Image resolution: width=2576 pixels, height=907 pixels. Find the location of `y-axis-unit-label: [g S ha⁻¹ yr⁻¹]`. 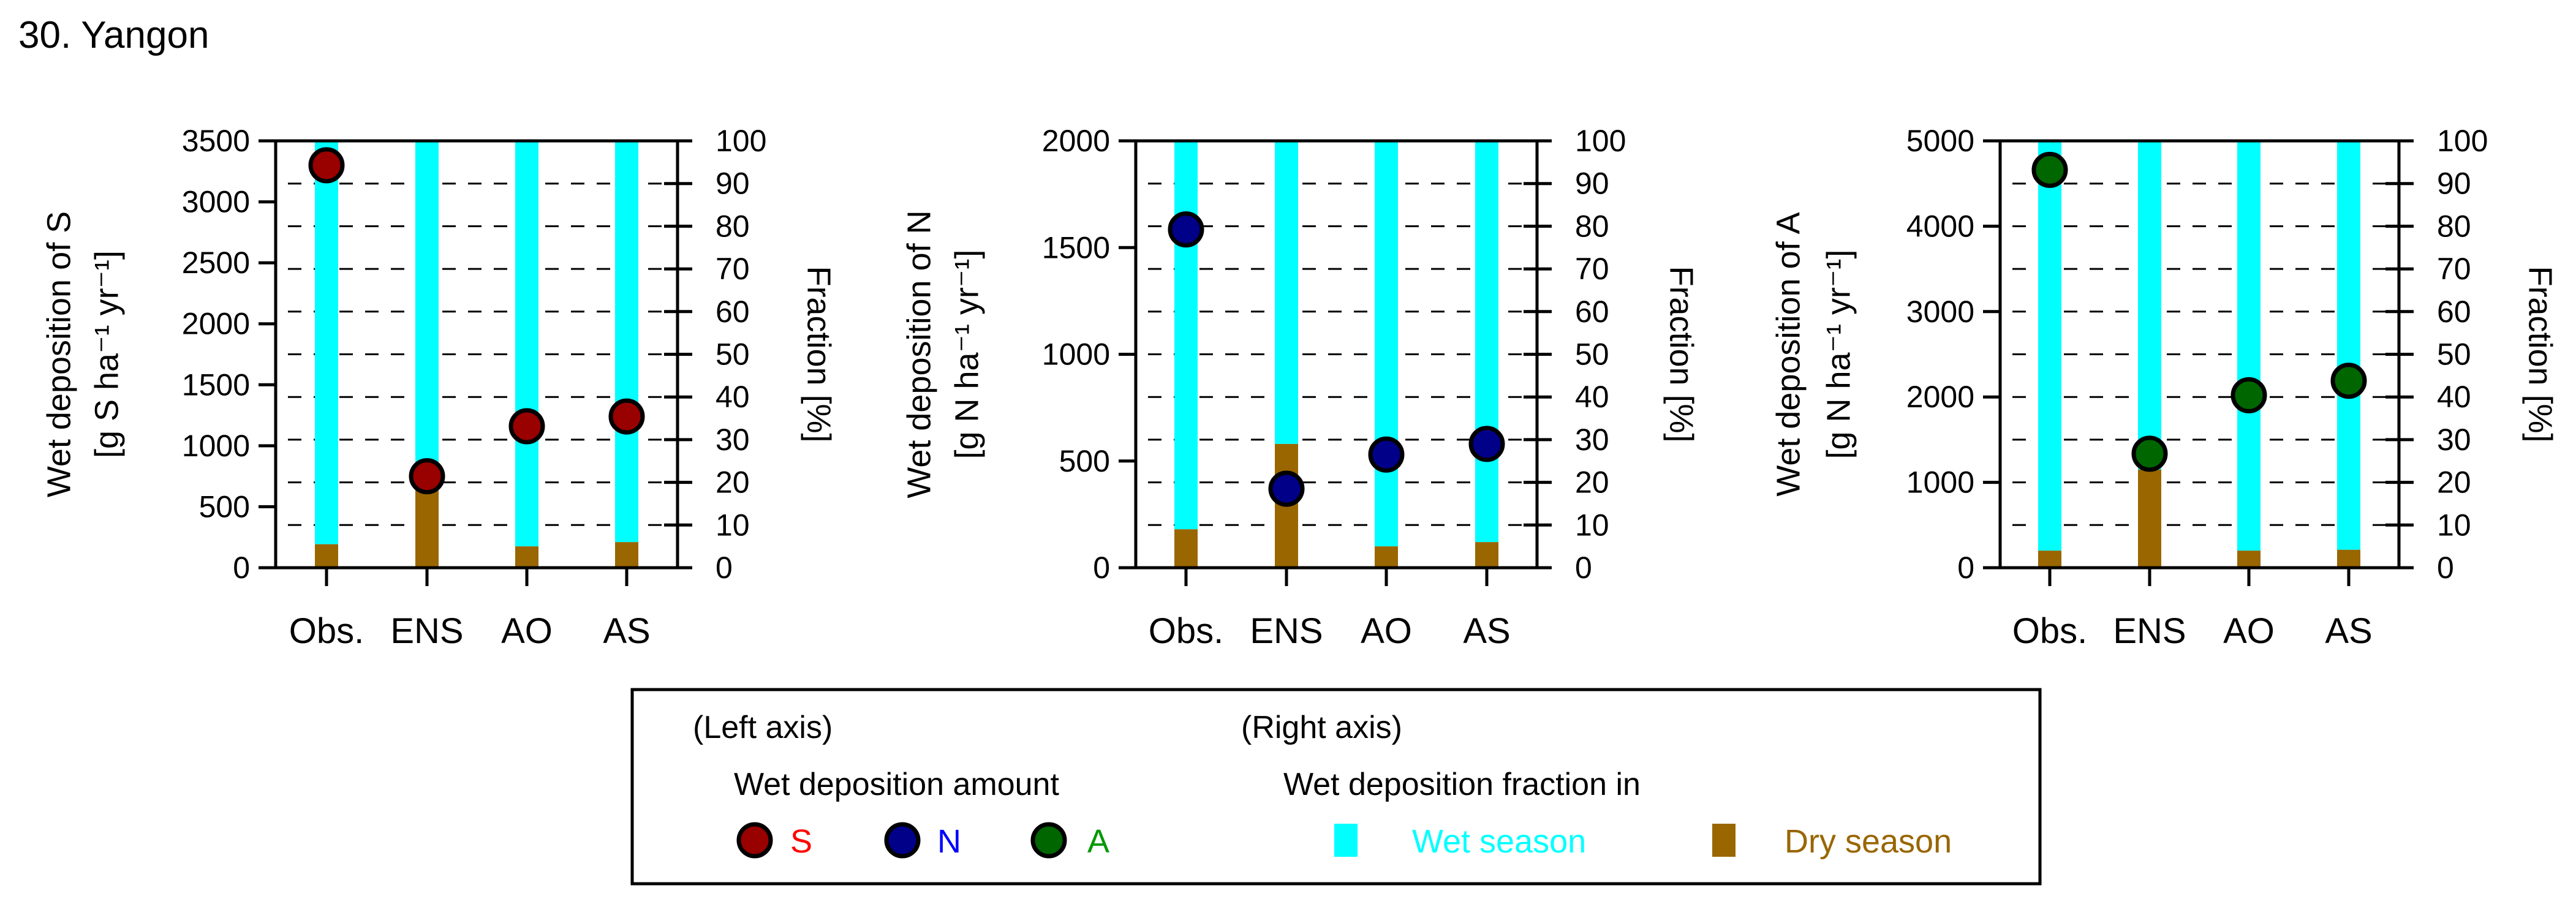

y-axis-unit-label: [g S ha⁻¹ yr⁻¹] is located at coordinates (106, 354).